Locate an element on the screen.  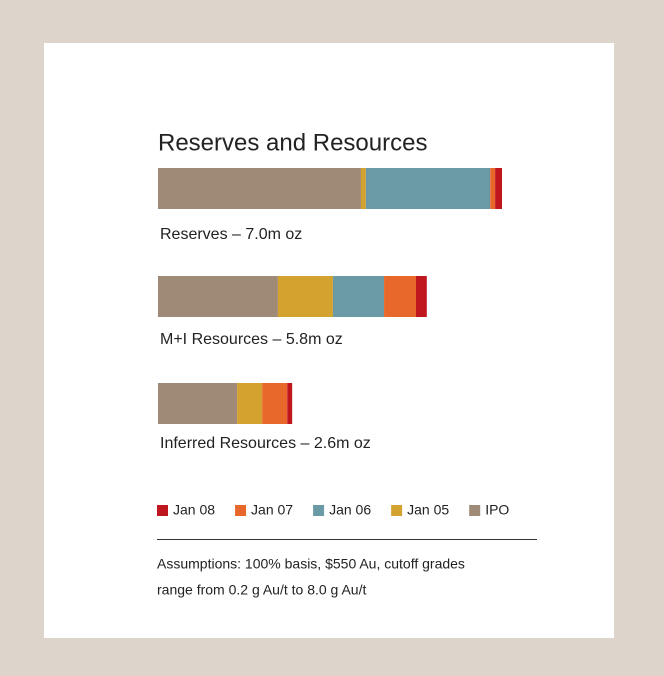
legend-label: IPO is located at coordinates (497, 510).